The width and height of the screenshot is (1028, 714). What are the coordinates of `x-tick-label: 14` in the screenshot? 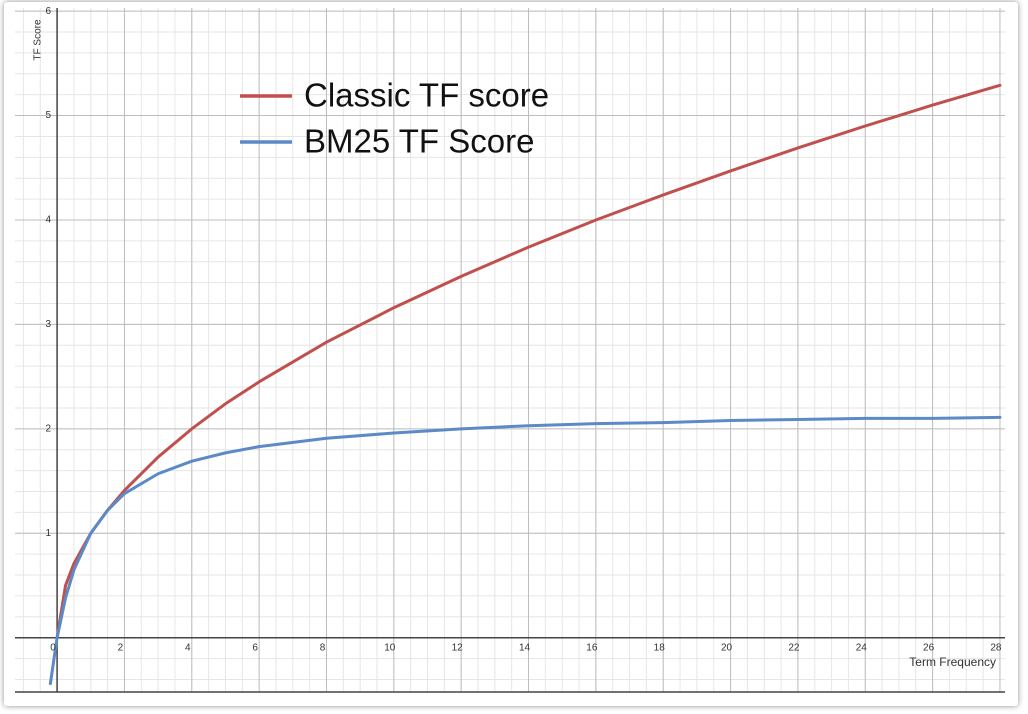 It's located at (525, 647).